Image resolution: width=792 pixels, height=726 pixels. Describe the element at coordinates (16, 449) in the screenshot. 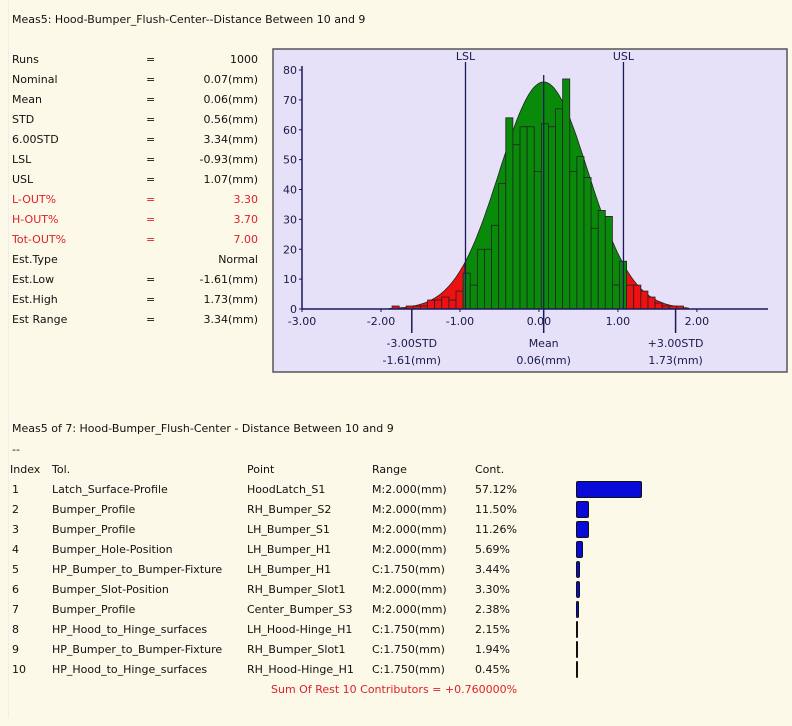

I see `contrib-dash: --` at that location.